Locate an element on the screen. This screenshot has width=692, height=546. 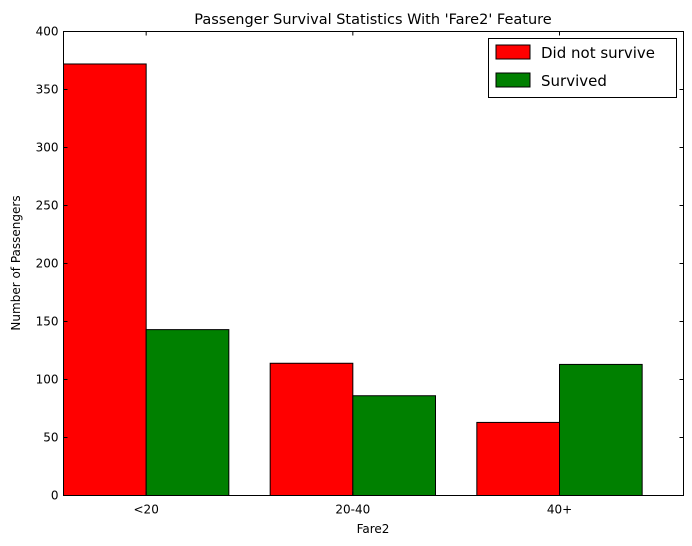
x-tick-label-0: <20 is located at coordinates (146, 510).